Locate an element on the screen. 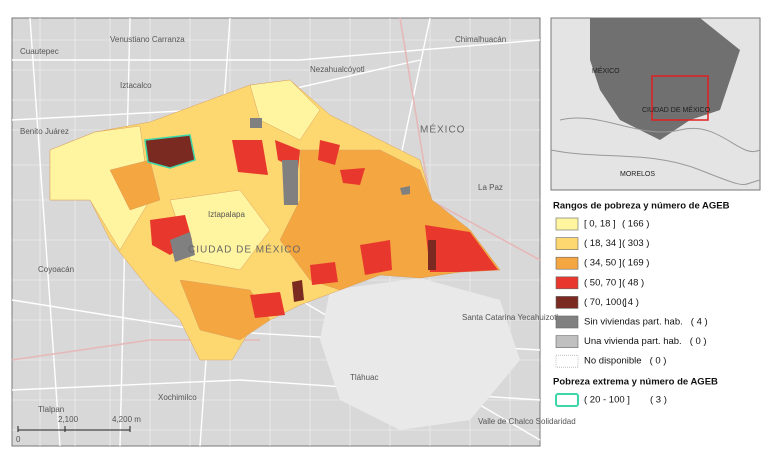 This screenshot has width=768, height=461. place-label: Xochimilco is located at coordinates (177, 397).